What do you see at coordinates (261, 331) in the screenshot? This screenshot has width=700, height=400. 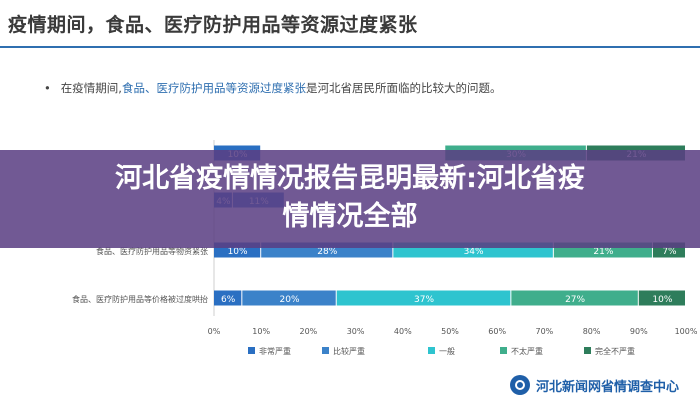 I see `x-tick-label: 10%` at bounding box center [261, 331].